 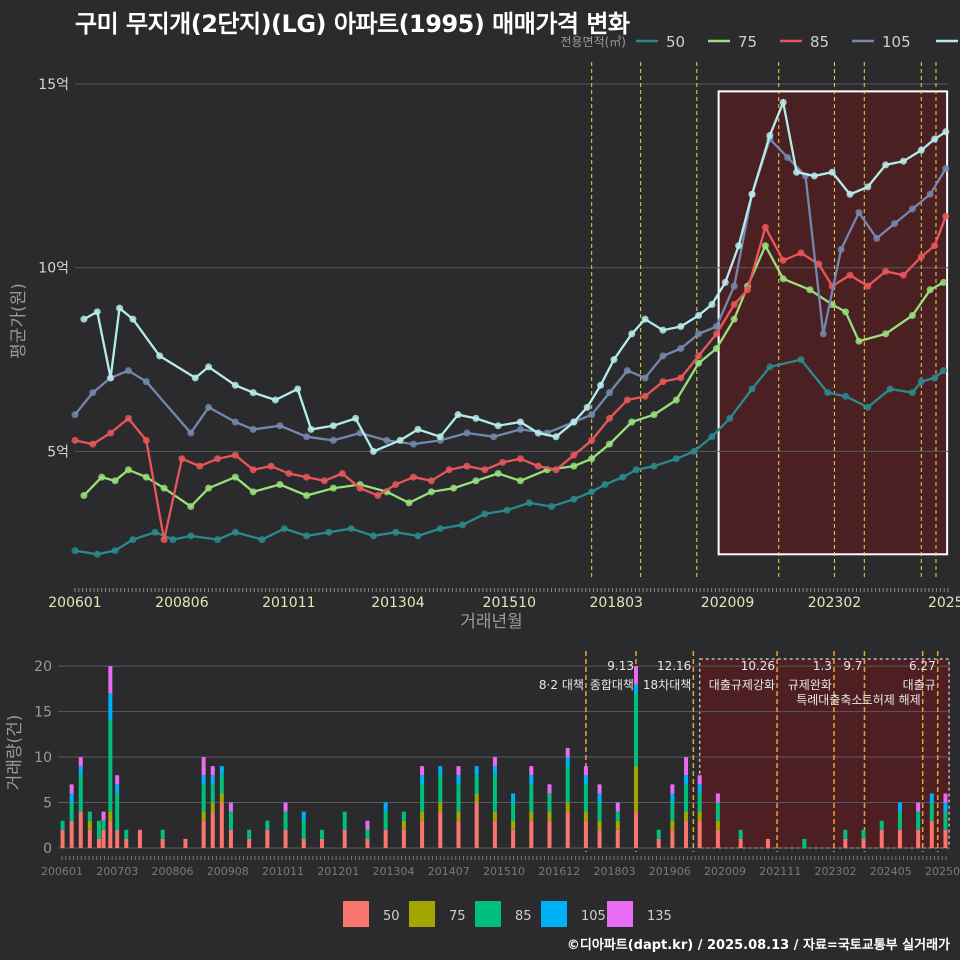 I want to click on volume-x-tick: 200908, so click(x=228, y=871).